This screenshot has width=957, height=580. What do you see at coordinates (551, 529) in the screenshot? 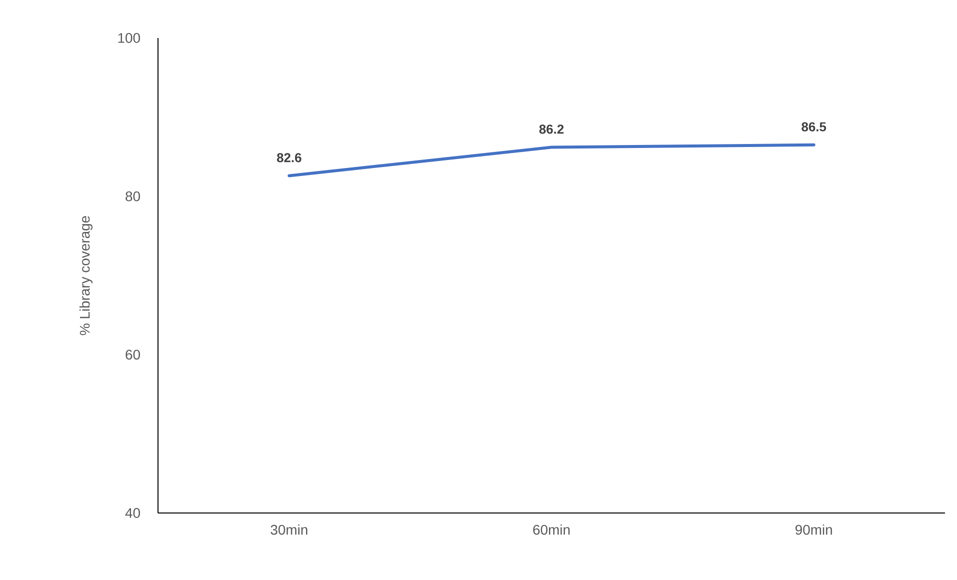
I see `x-tick-label: 60min` at bounding box center [551, 529].